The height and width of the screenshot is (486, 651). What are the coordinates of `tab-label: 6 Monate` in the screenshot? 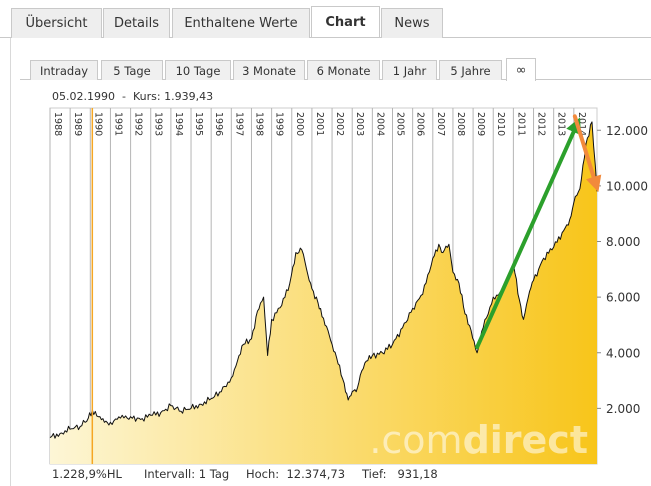 It's located at (343, 70).